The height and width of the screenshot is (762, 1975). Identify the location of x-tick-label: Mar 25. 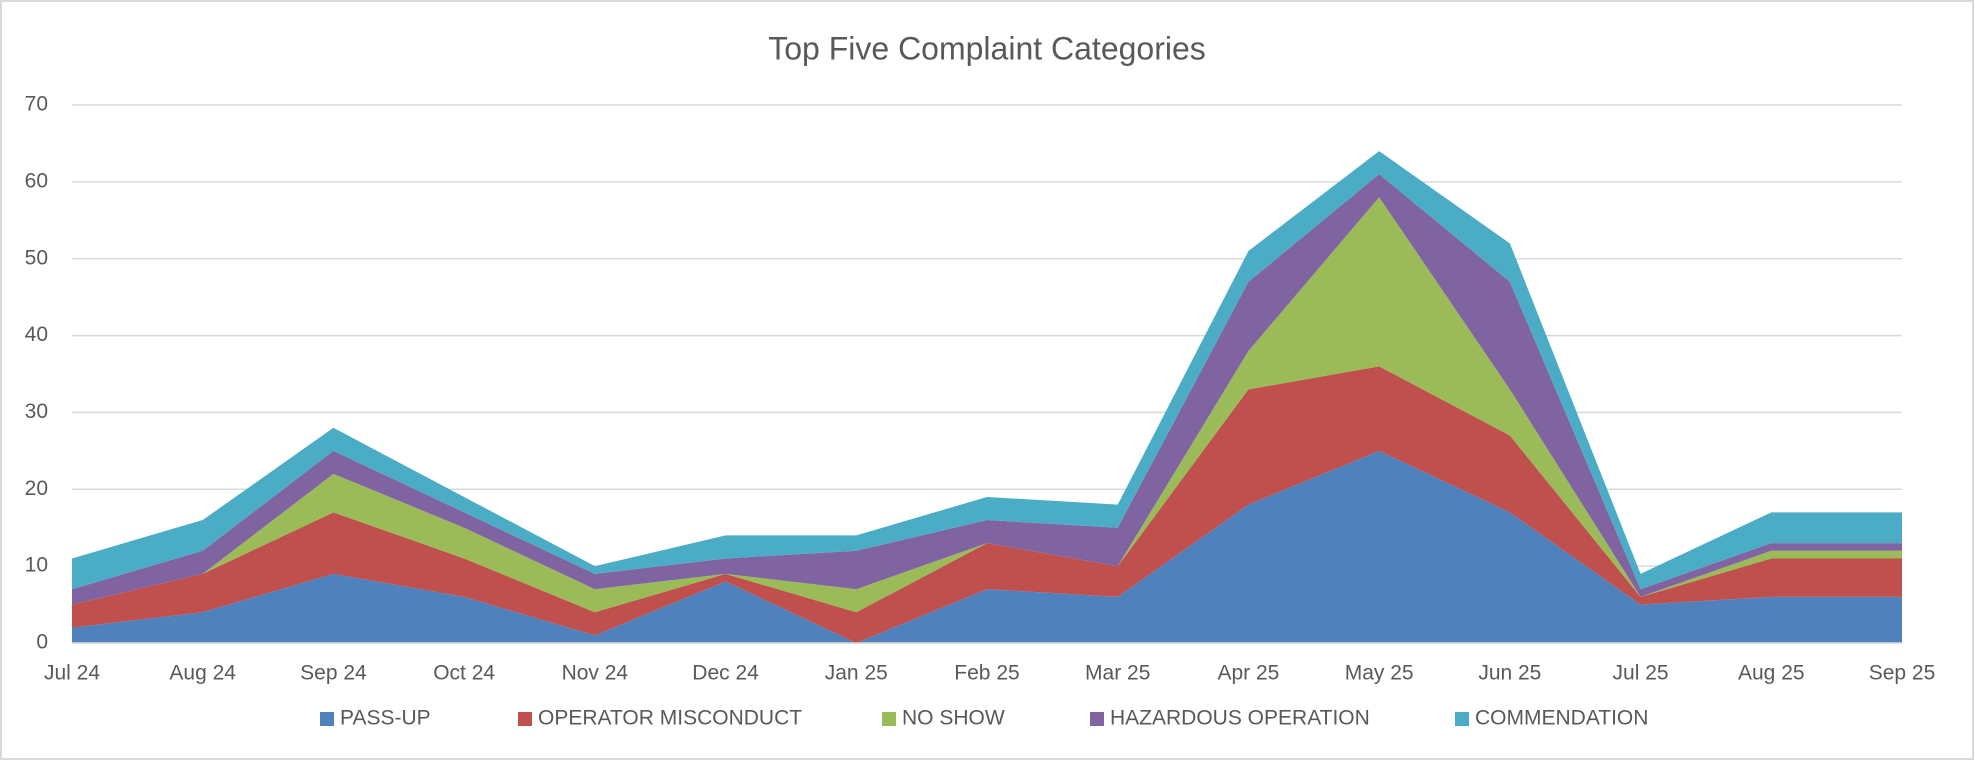
(1117, 673).